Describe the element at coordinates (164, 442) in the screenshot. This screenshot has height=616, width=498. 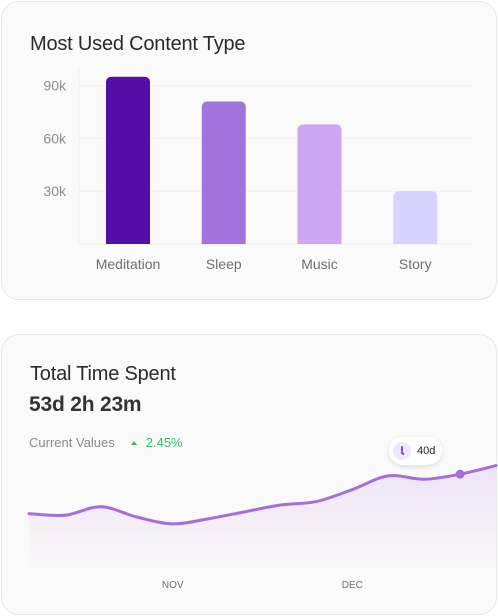
I see `change-percent: 2.45%` at that location.